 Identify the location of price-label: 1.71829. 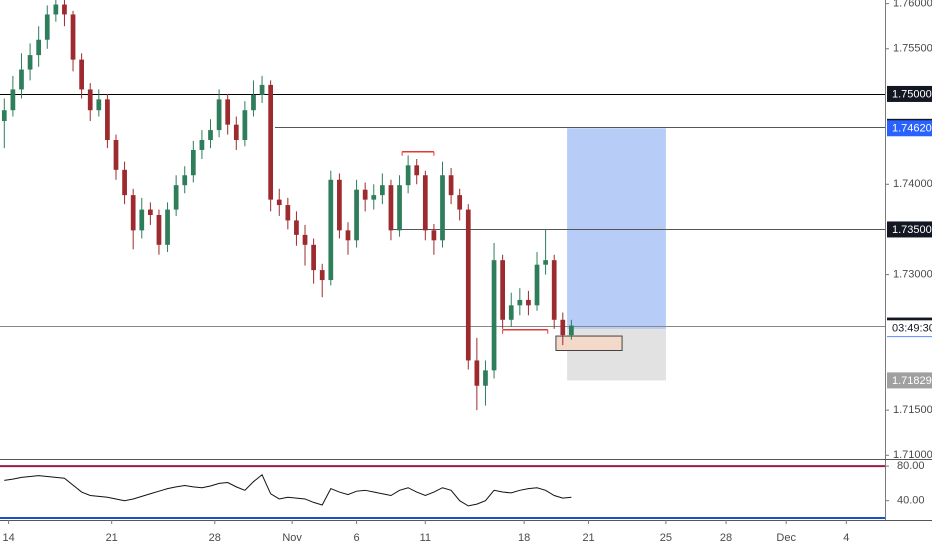
(912, 381).